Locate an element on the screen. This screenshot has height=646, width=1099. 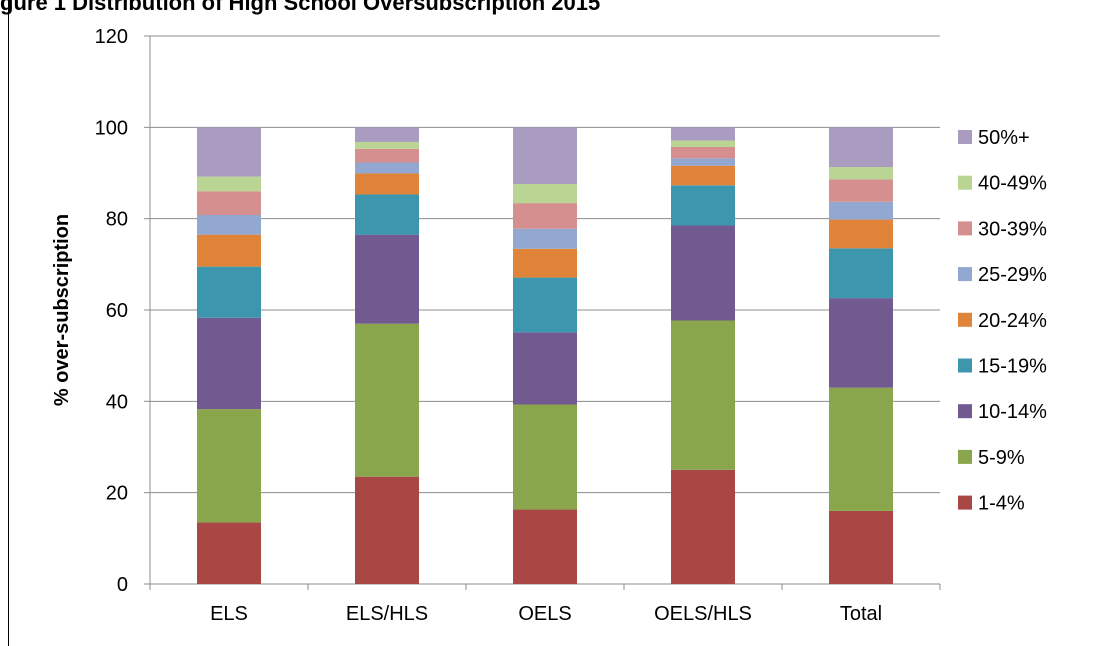
legend-label: 30-39% is located at coordinates (1012, 229).